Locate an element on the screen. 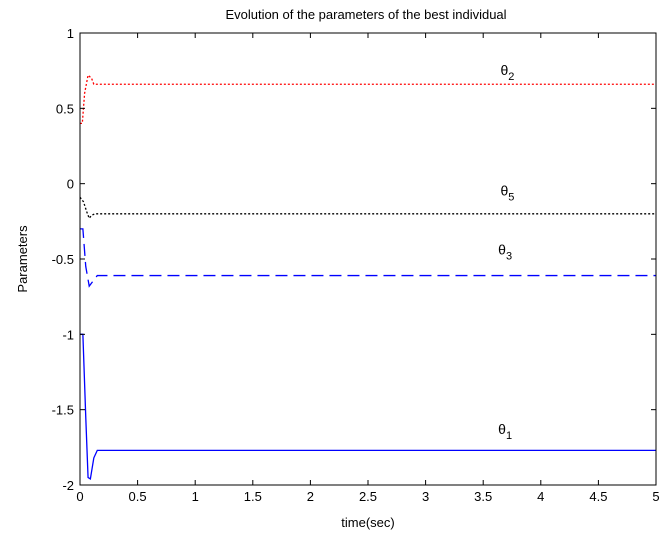 The image size is (670, 535). y-tick-label: 1 is located at coordinates (70, 33).